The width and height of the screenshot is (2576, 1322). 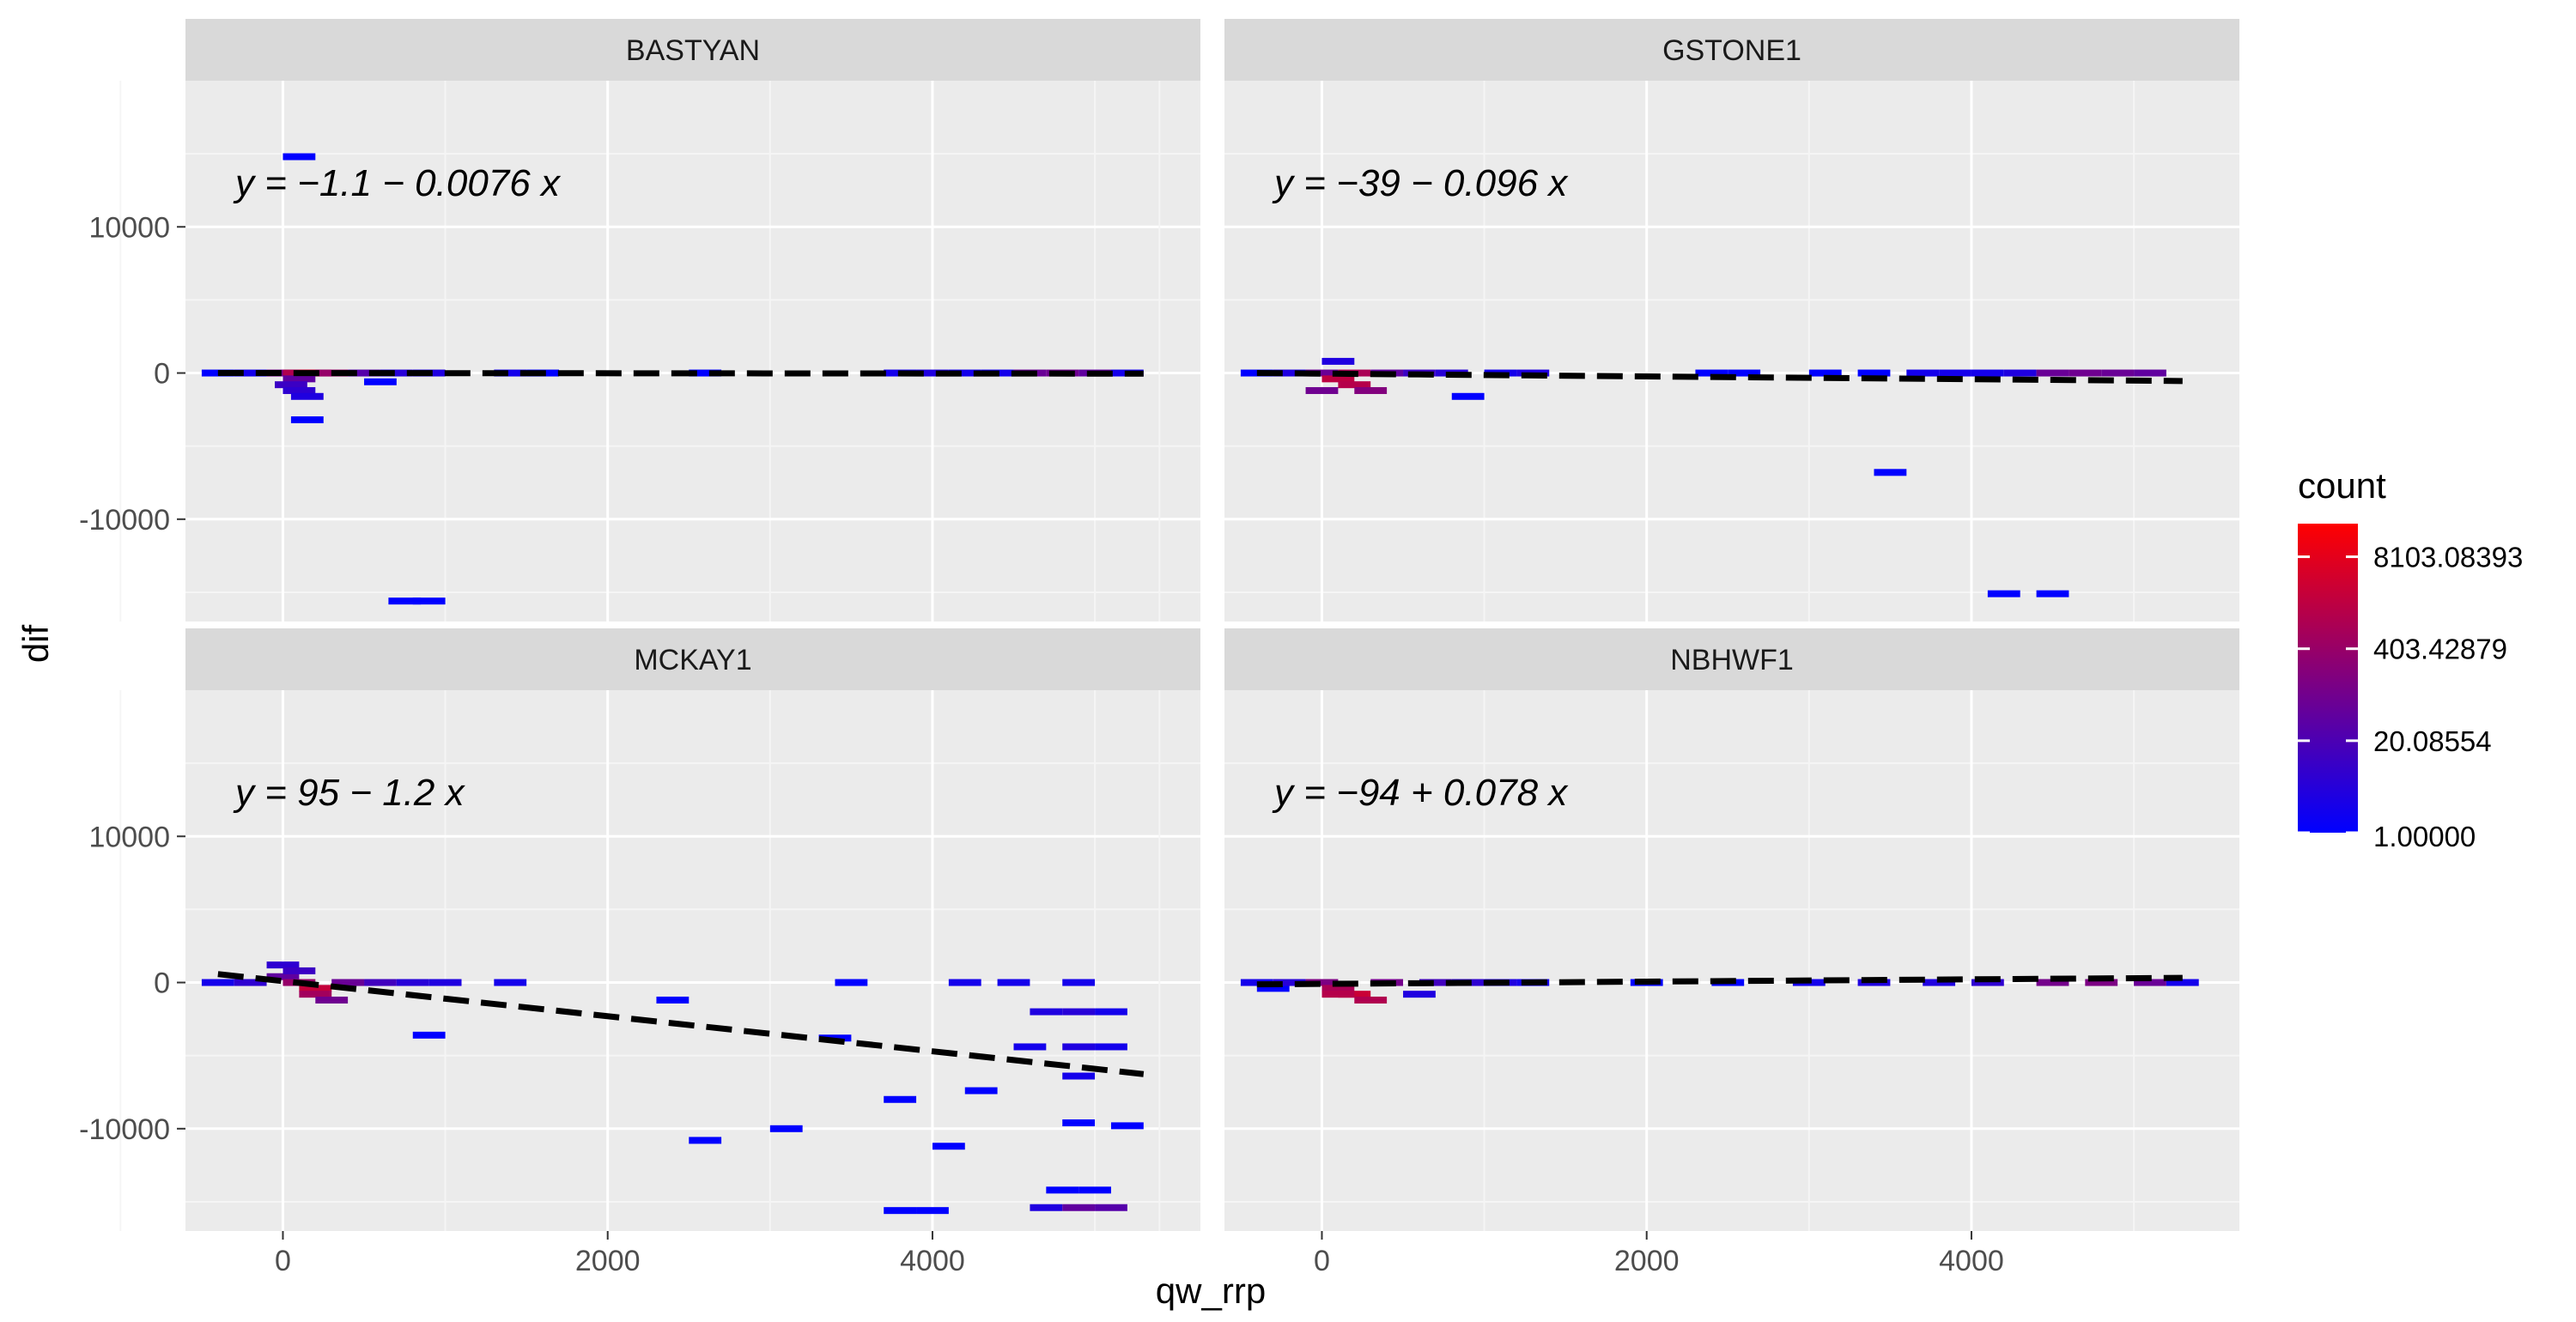 What do you see at coordinates (1140, 1254) in the screenshot?
I see `x-axis: 0 2000 4000 0 2000 4000` at bounding box center [1140, 1254].